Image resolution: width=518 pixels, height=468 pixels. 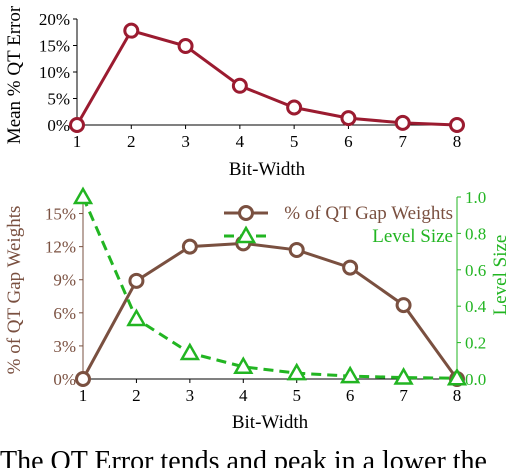 What do you see at coordinates (475, 233) in the screenshot?
I see `right-y-tick-label: 0.8` at bounding box center [475, 233].